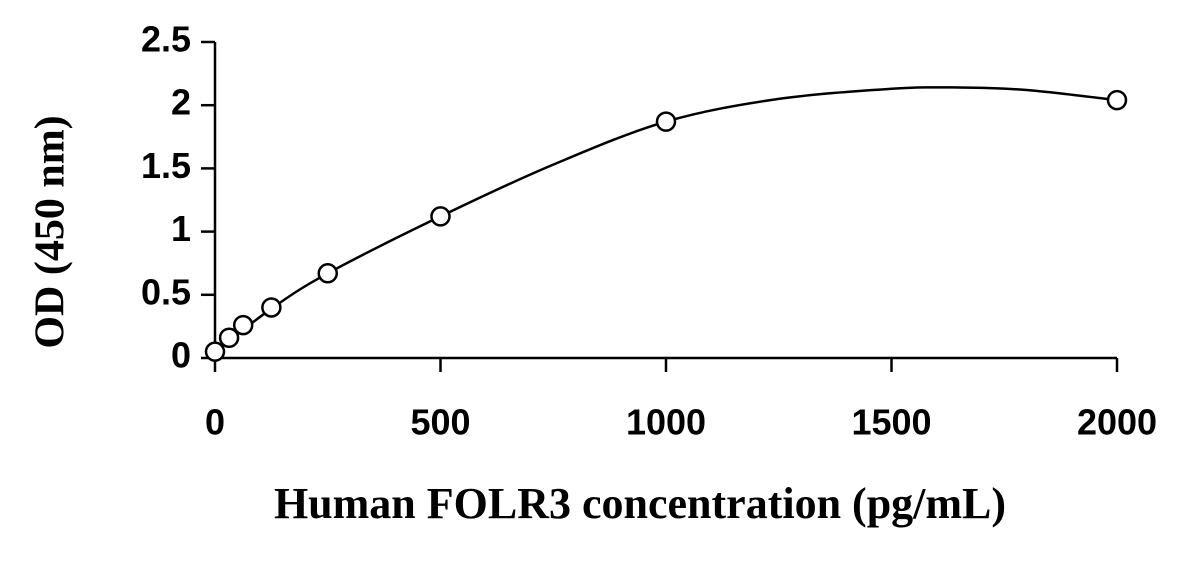  Describe the element at coordinates (166, 291) in the screenshot. I see `y-tick-label: 0.5` at that location.